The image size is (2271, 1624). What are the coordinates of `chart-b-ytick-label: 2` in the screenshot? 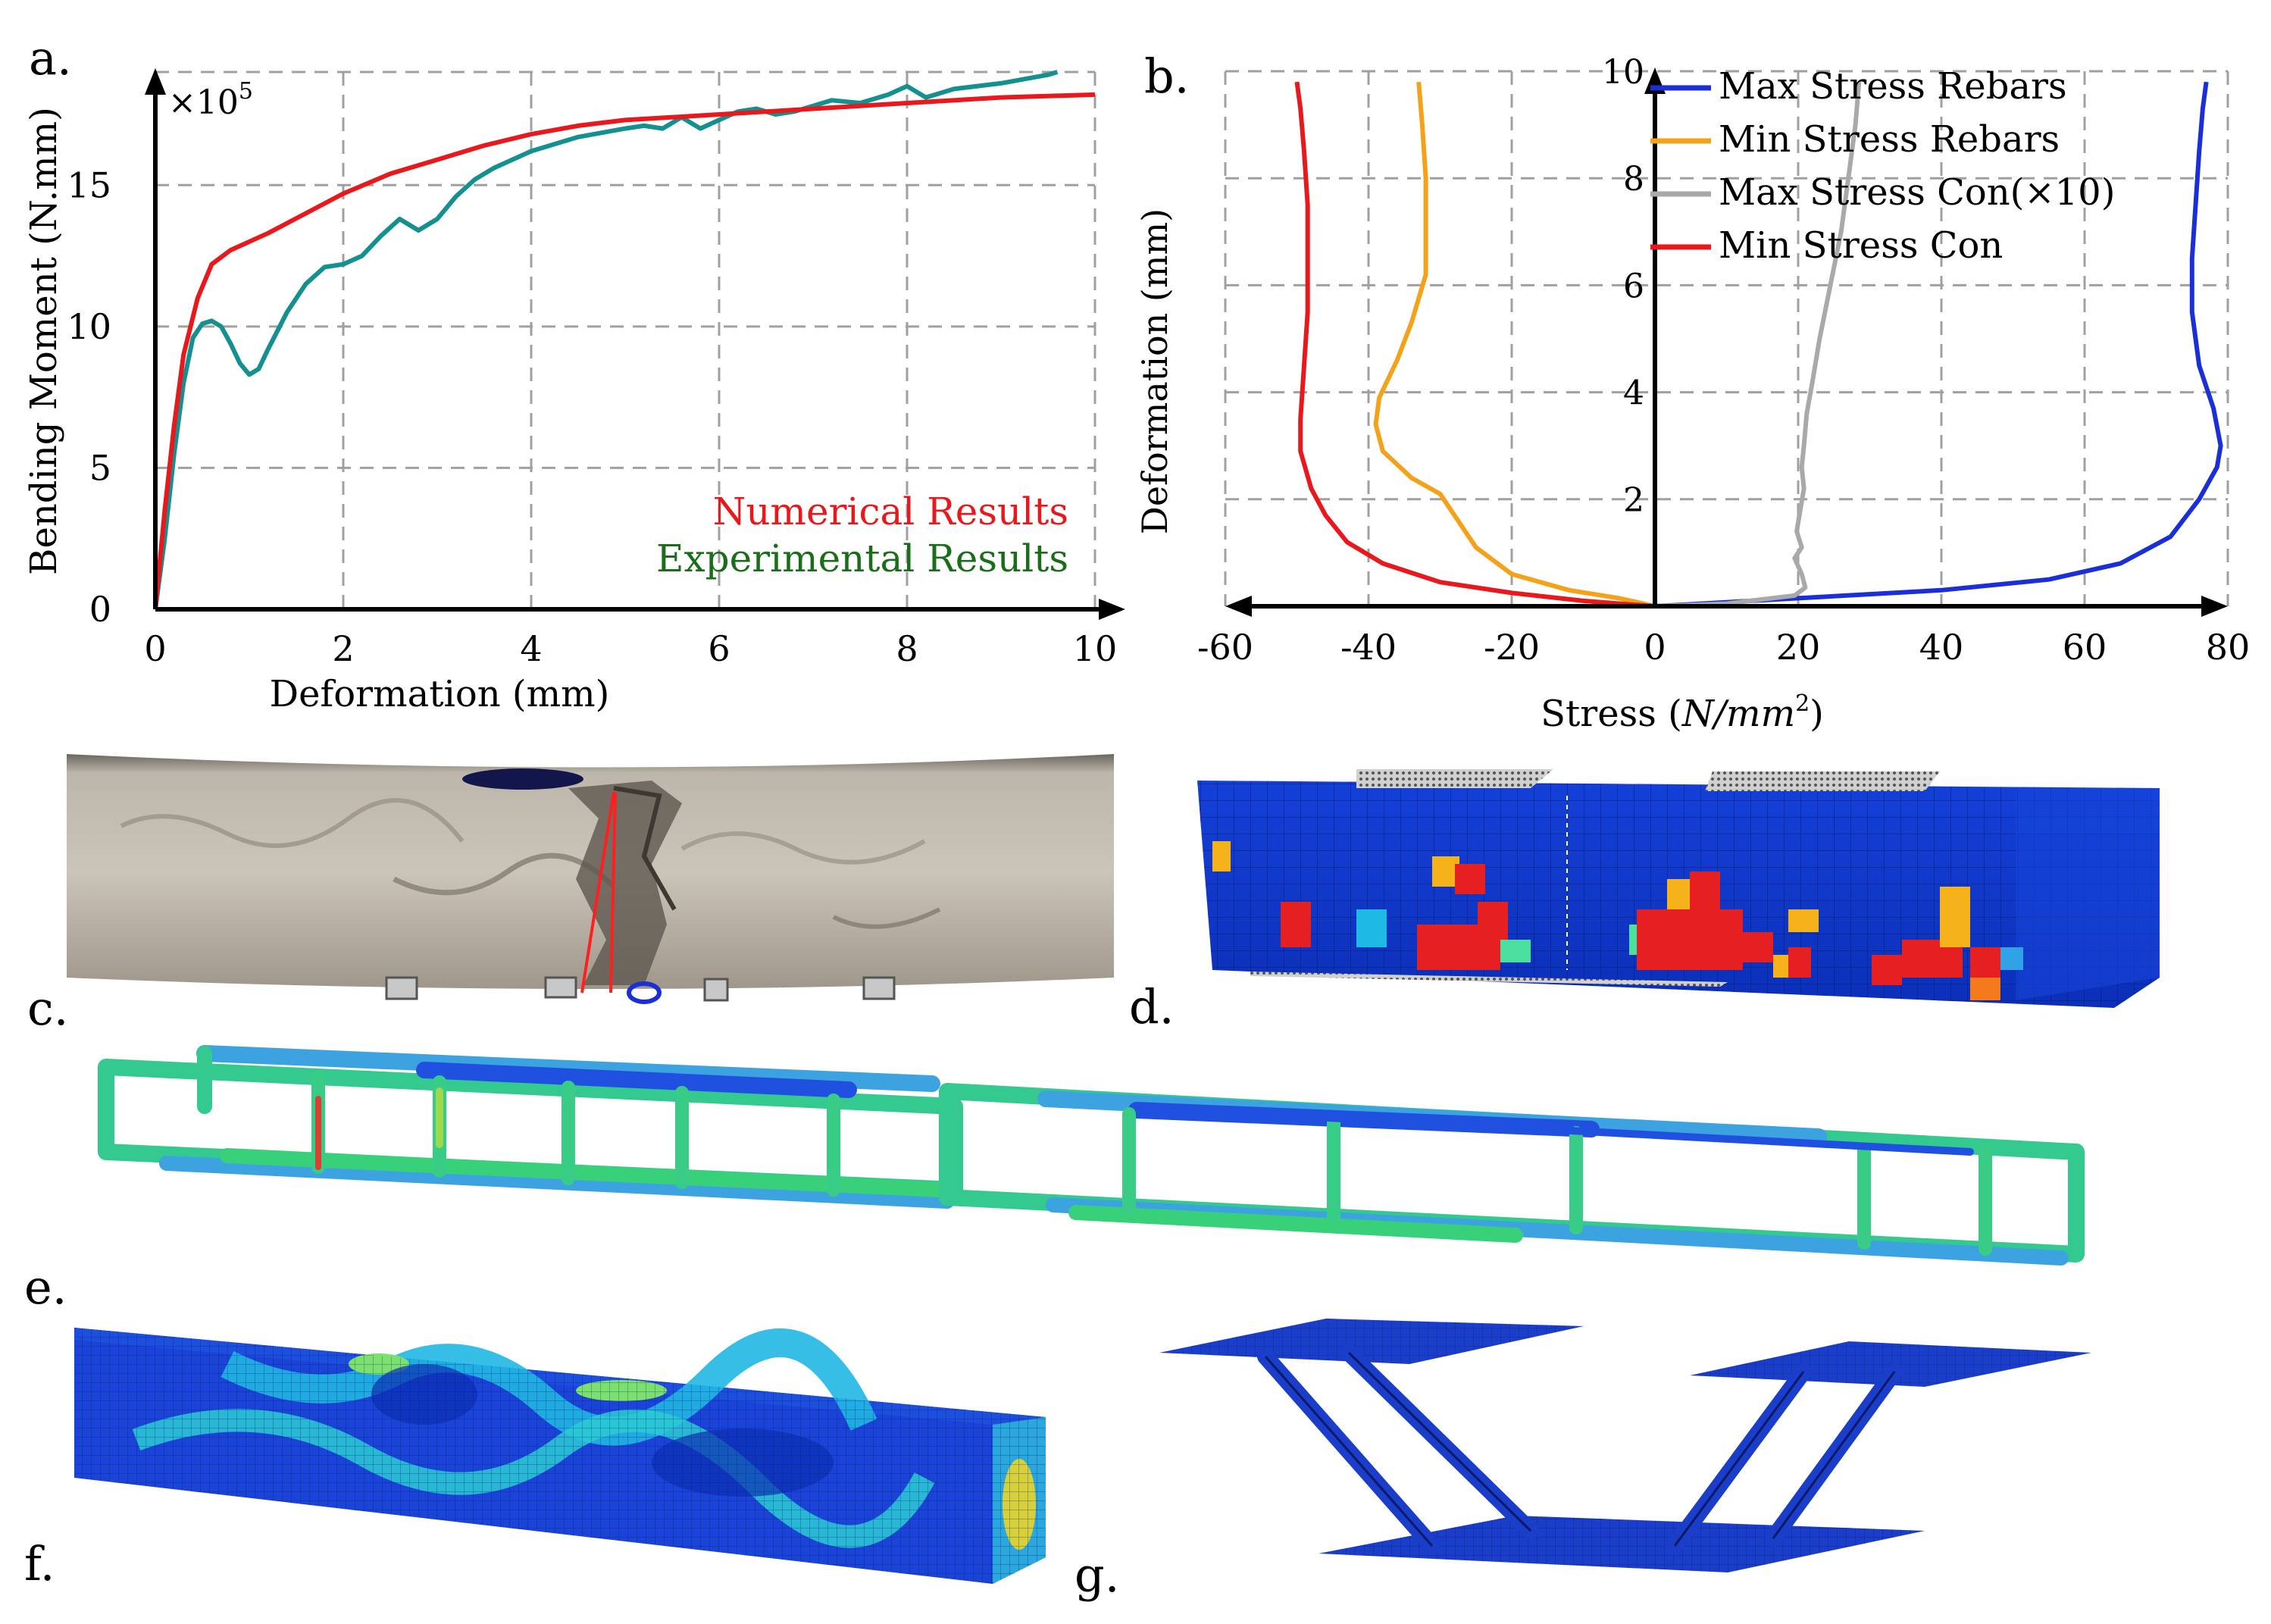 It's located at (1633, 500).